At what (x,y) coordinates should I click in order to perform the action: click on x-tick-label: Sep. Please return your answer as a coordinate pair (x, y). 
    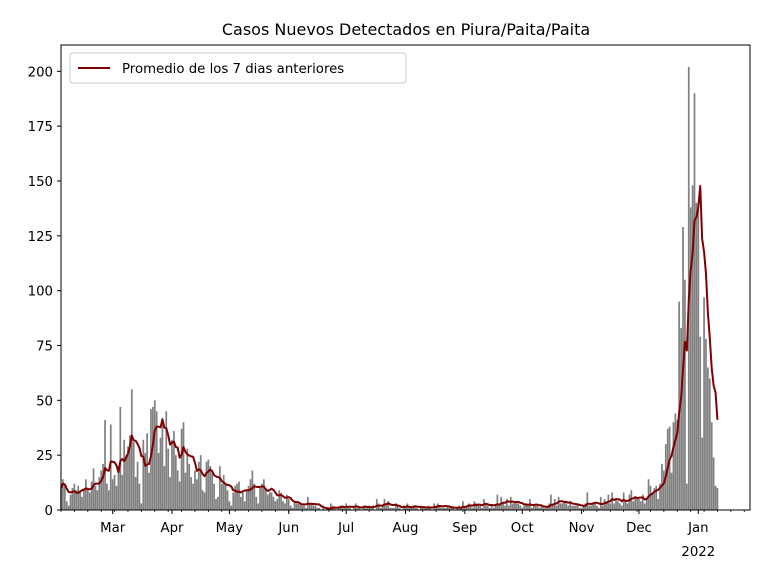
    Looking at the image, I should click on (464, 528).